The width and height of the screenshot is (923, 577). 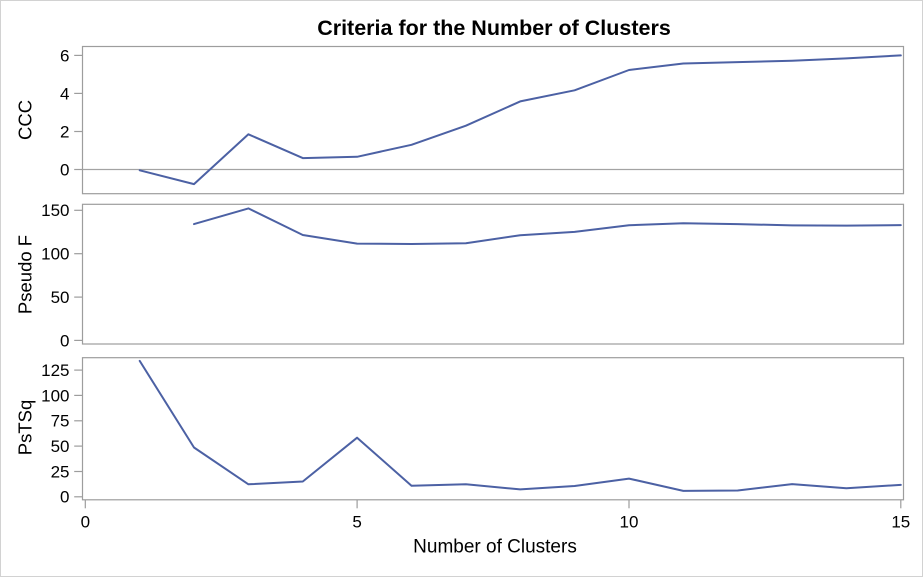 What do you see at coordinates (64, 131) in the screenshot?
I see `svg-text: 2` at bounding box center [64, 131].